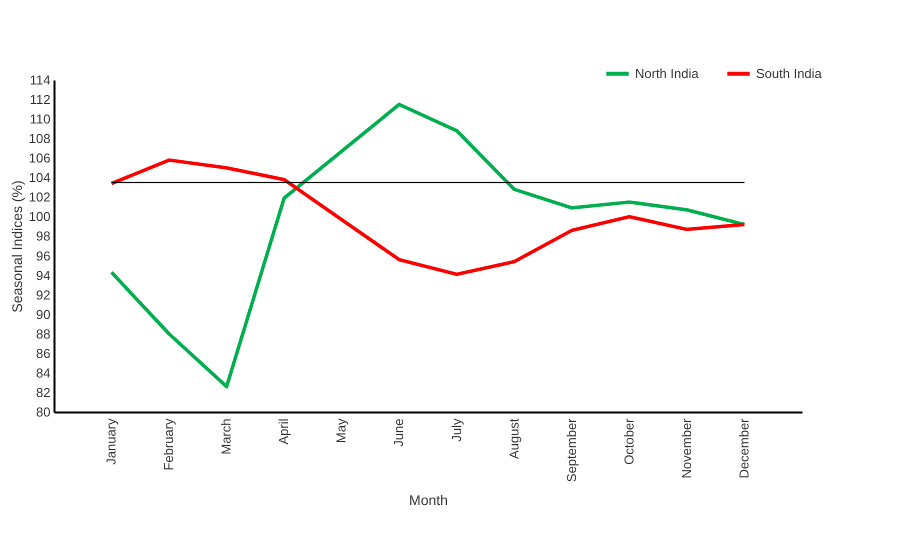 The height and width of the screenshot is (555, 913). Describe the element at coordinates (43, 392) in the screenshot. I see `y-tick-label: 82` at that location.